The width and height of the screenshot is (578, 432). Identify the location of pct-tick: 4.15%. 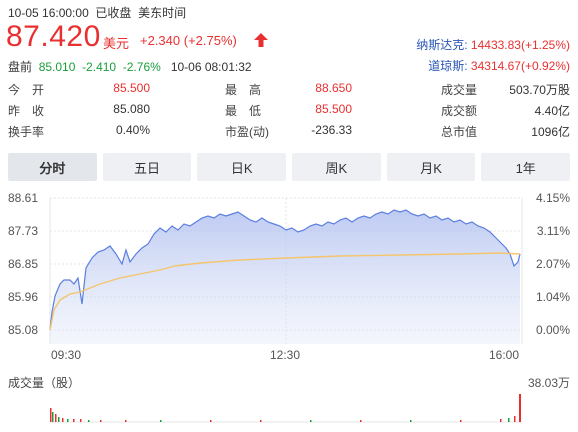
(552, 198).